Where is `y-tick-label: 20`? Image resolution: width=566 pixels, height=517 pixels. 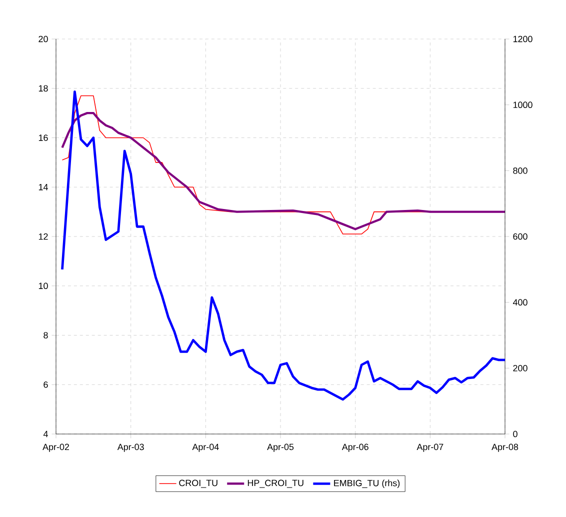
y-tick-label: 20 is located at coordinates (43, 39).